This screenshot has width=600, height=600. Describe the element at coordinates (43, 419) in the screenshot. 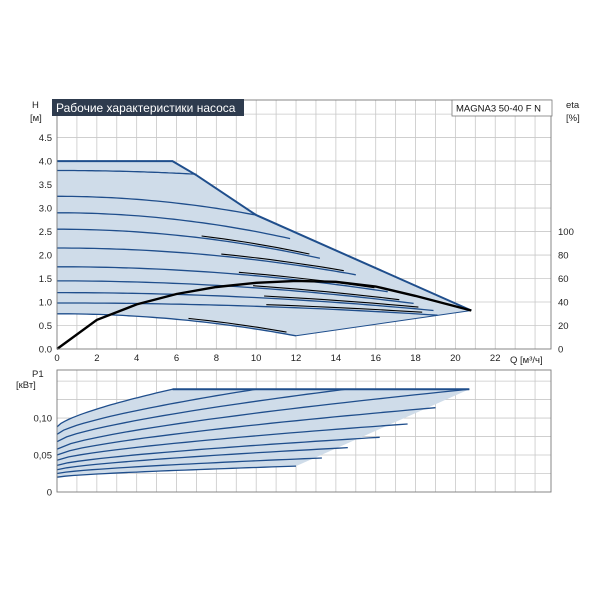

I see `power-tick-label: 0,10` at that location.